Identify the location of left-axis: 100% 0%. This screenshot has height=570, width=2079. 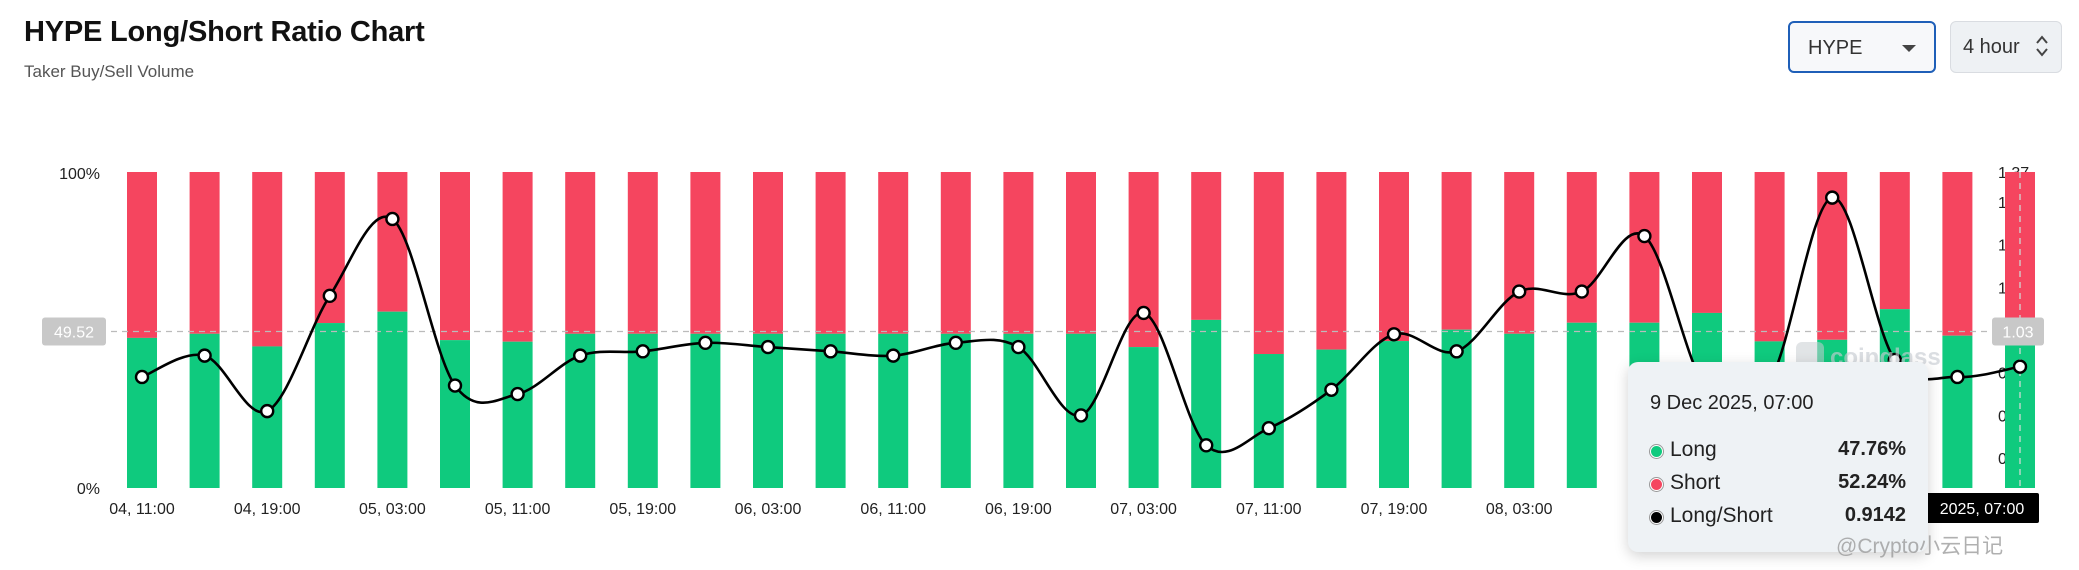
(79, 332).